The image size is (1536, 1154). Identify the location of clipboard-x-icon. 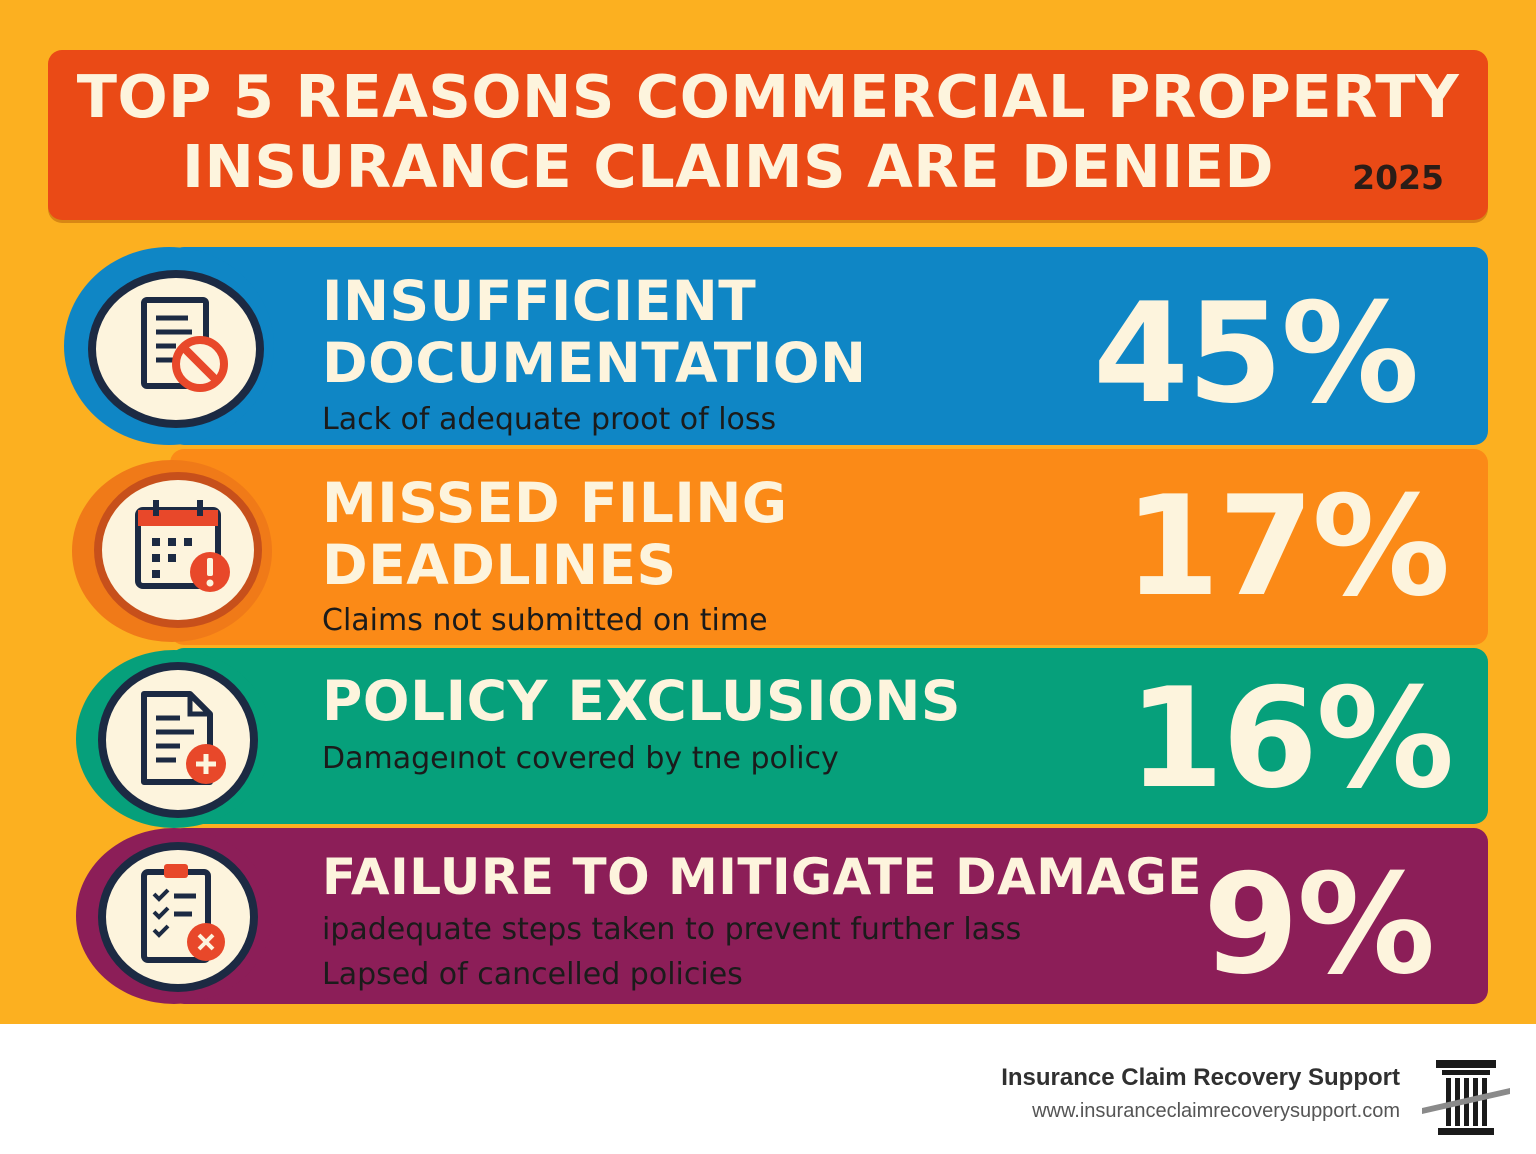
(178, 917).